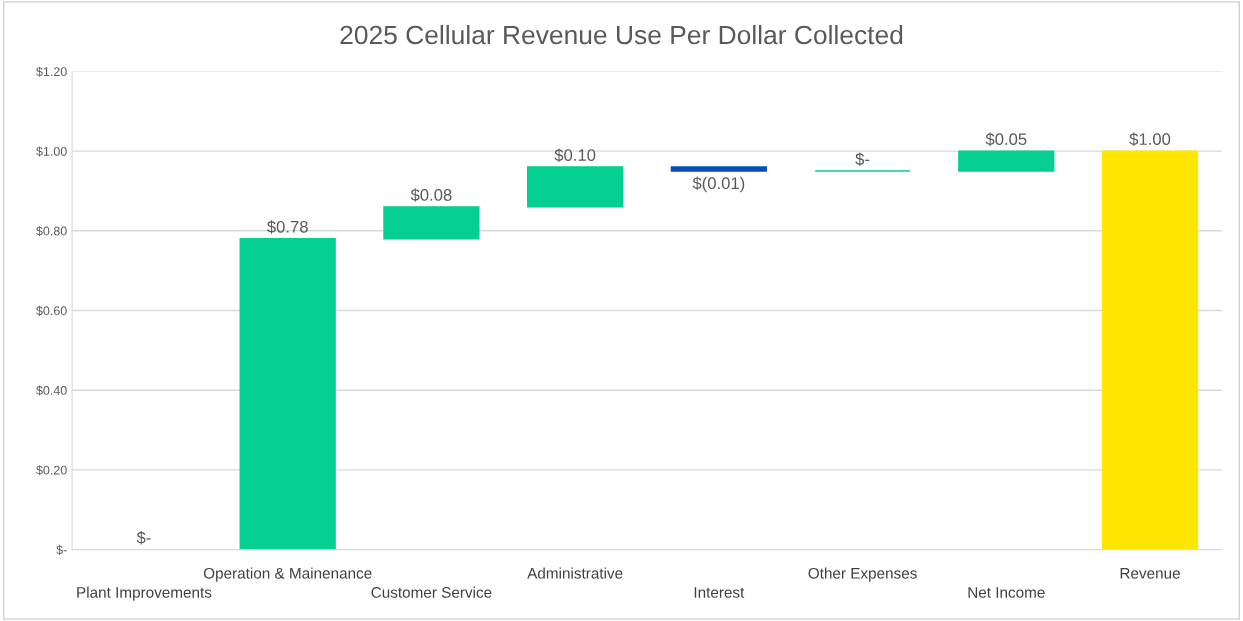  I want to click on x-tick-label: Operation & Mainenance, so click(287, 574).